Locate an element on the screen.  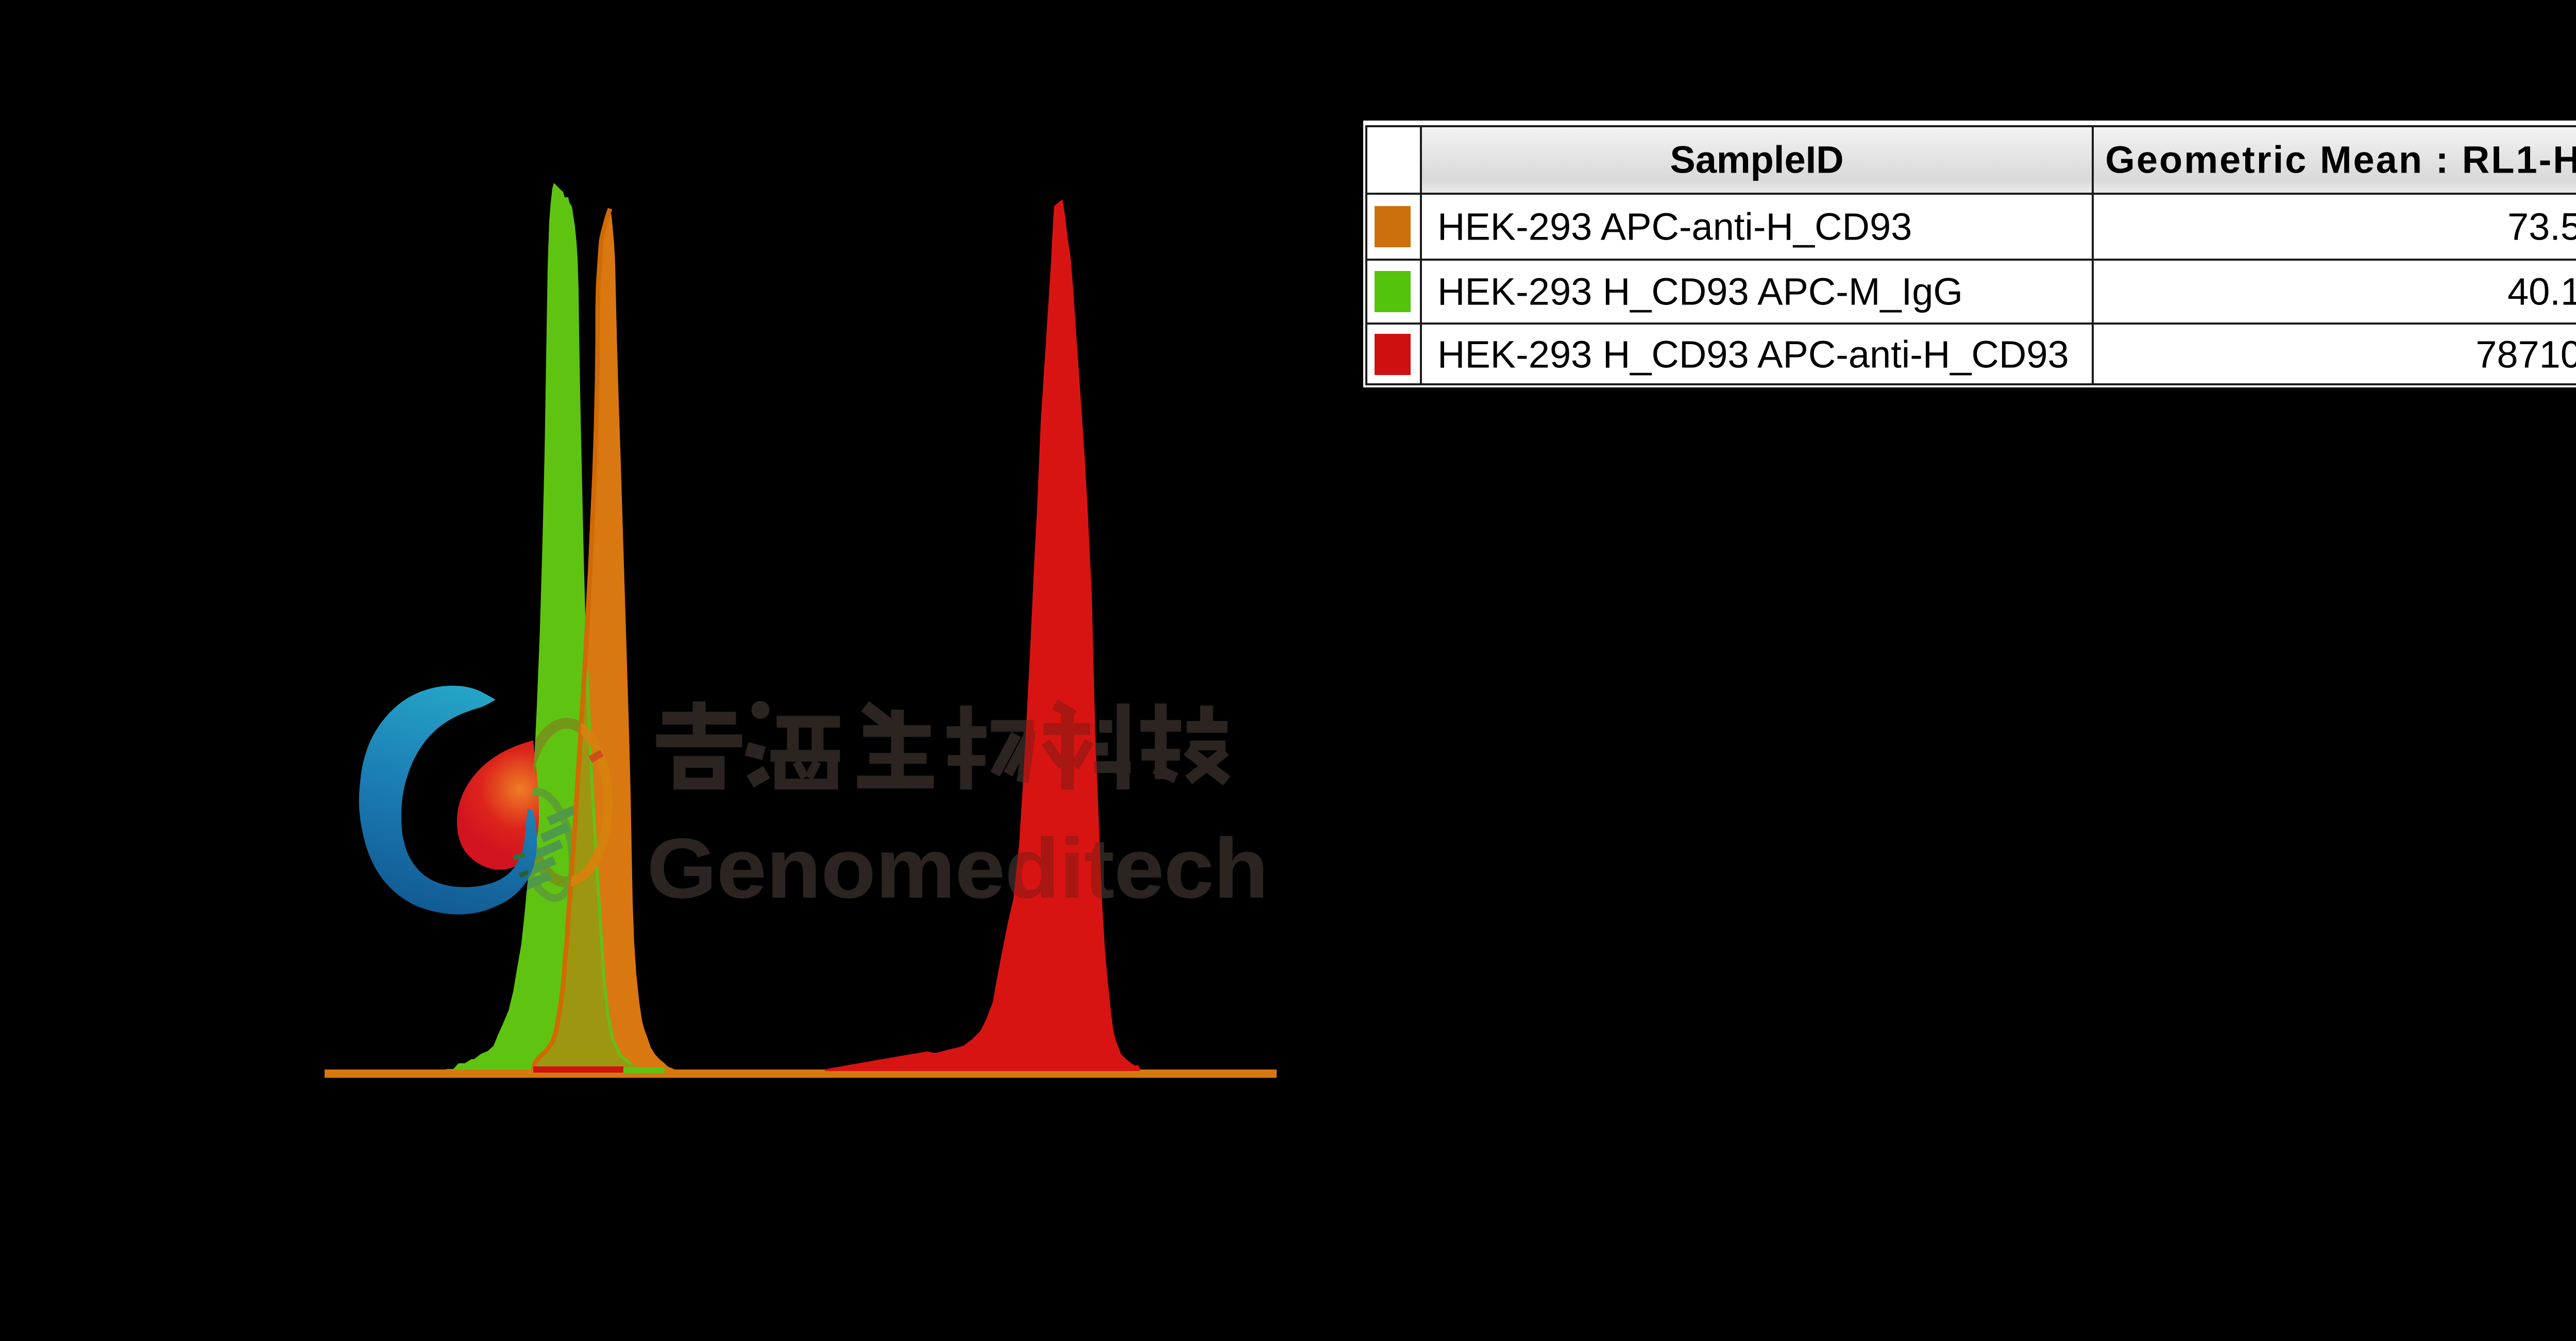
svg-text: SampleID is located at coordinates (1756, 160).